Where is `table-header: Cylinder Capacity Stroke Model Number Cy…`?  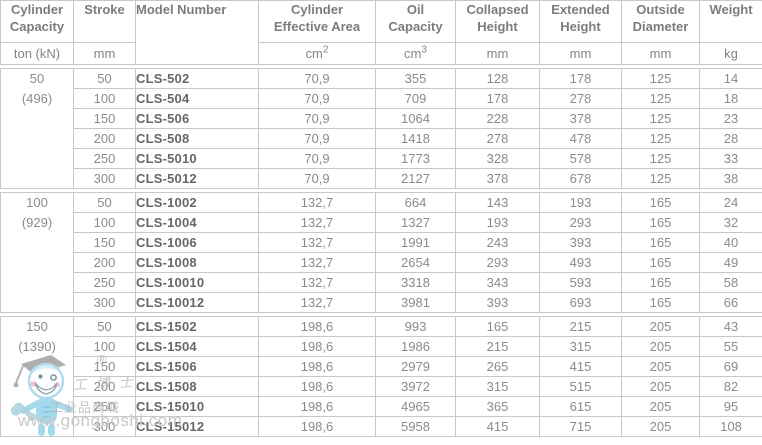 table-header: Cylinder Capacity Stroke Model Number Cy… is located at coordinates (381, 32).